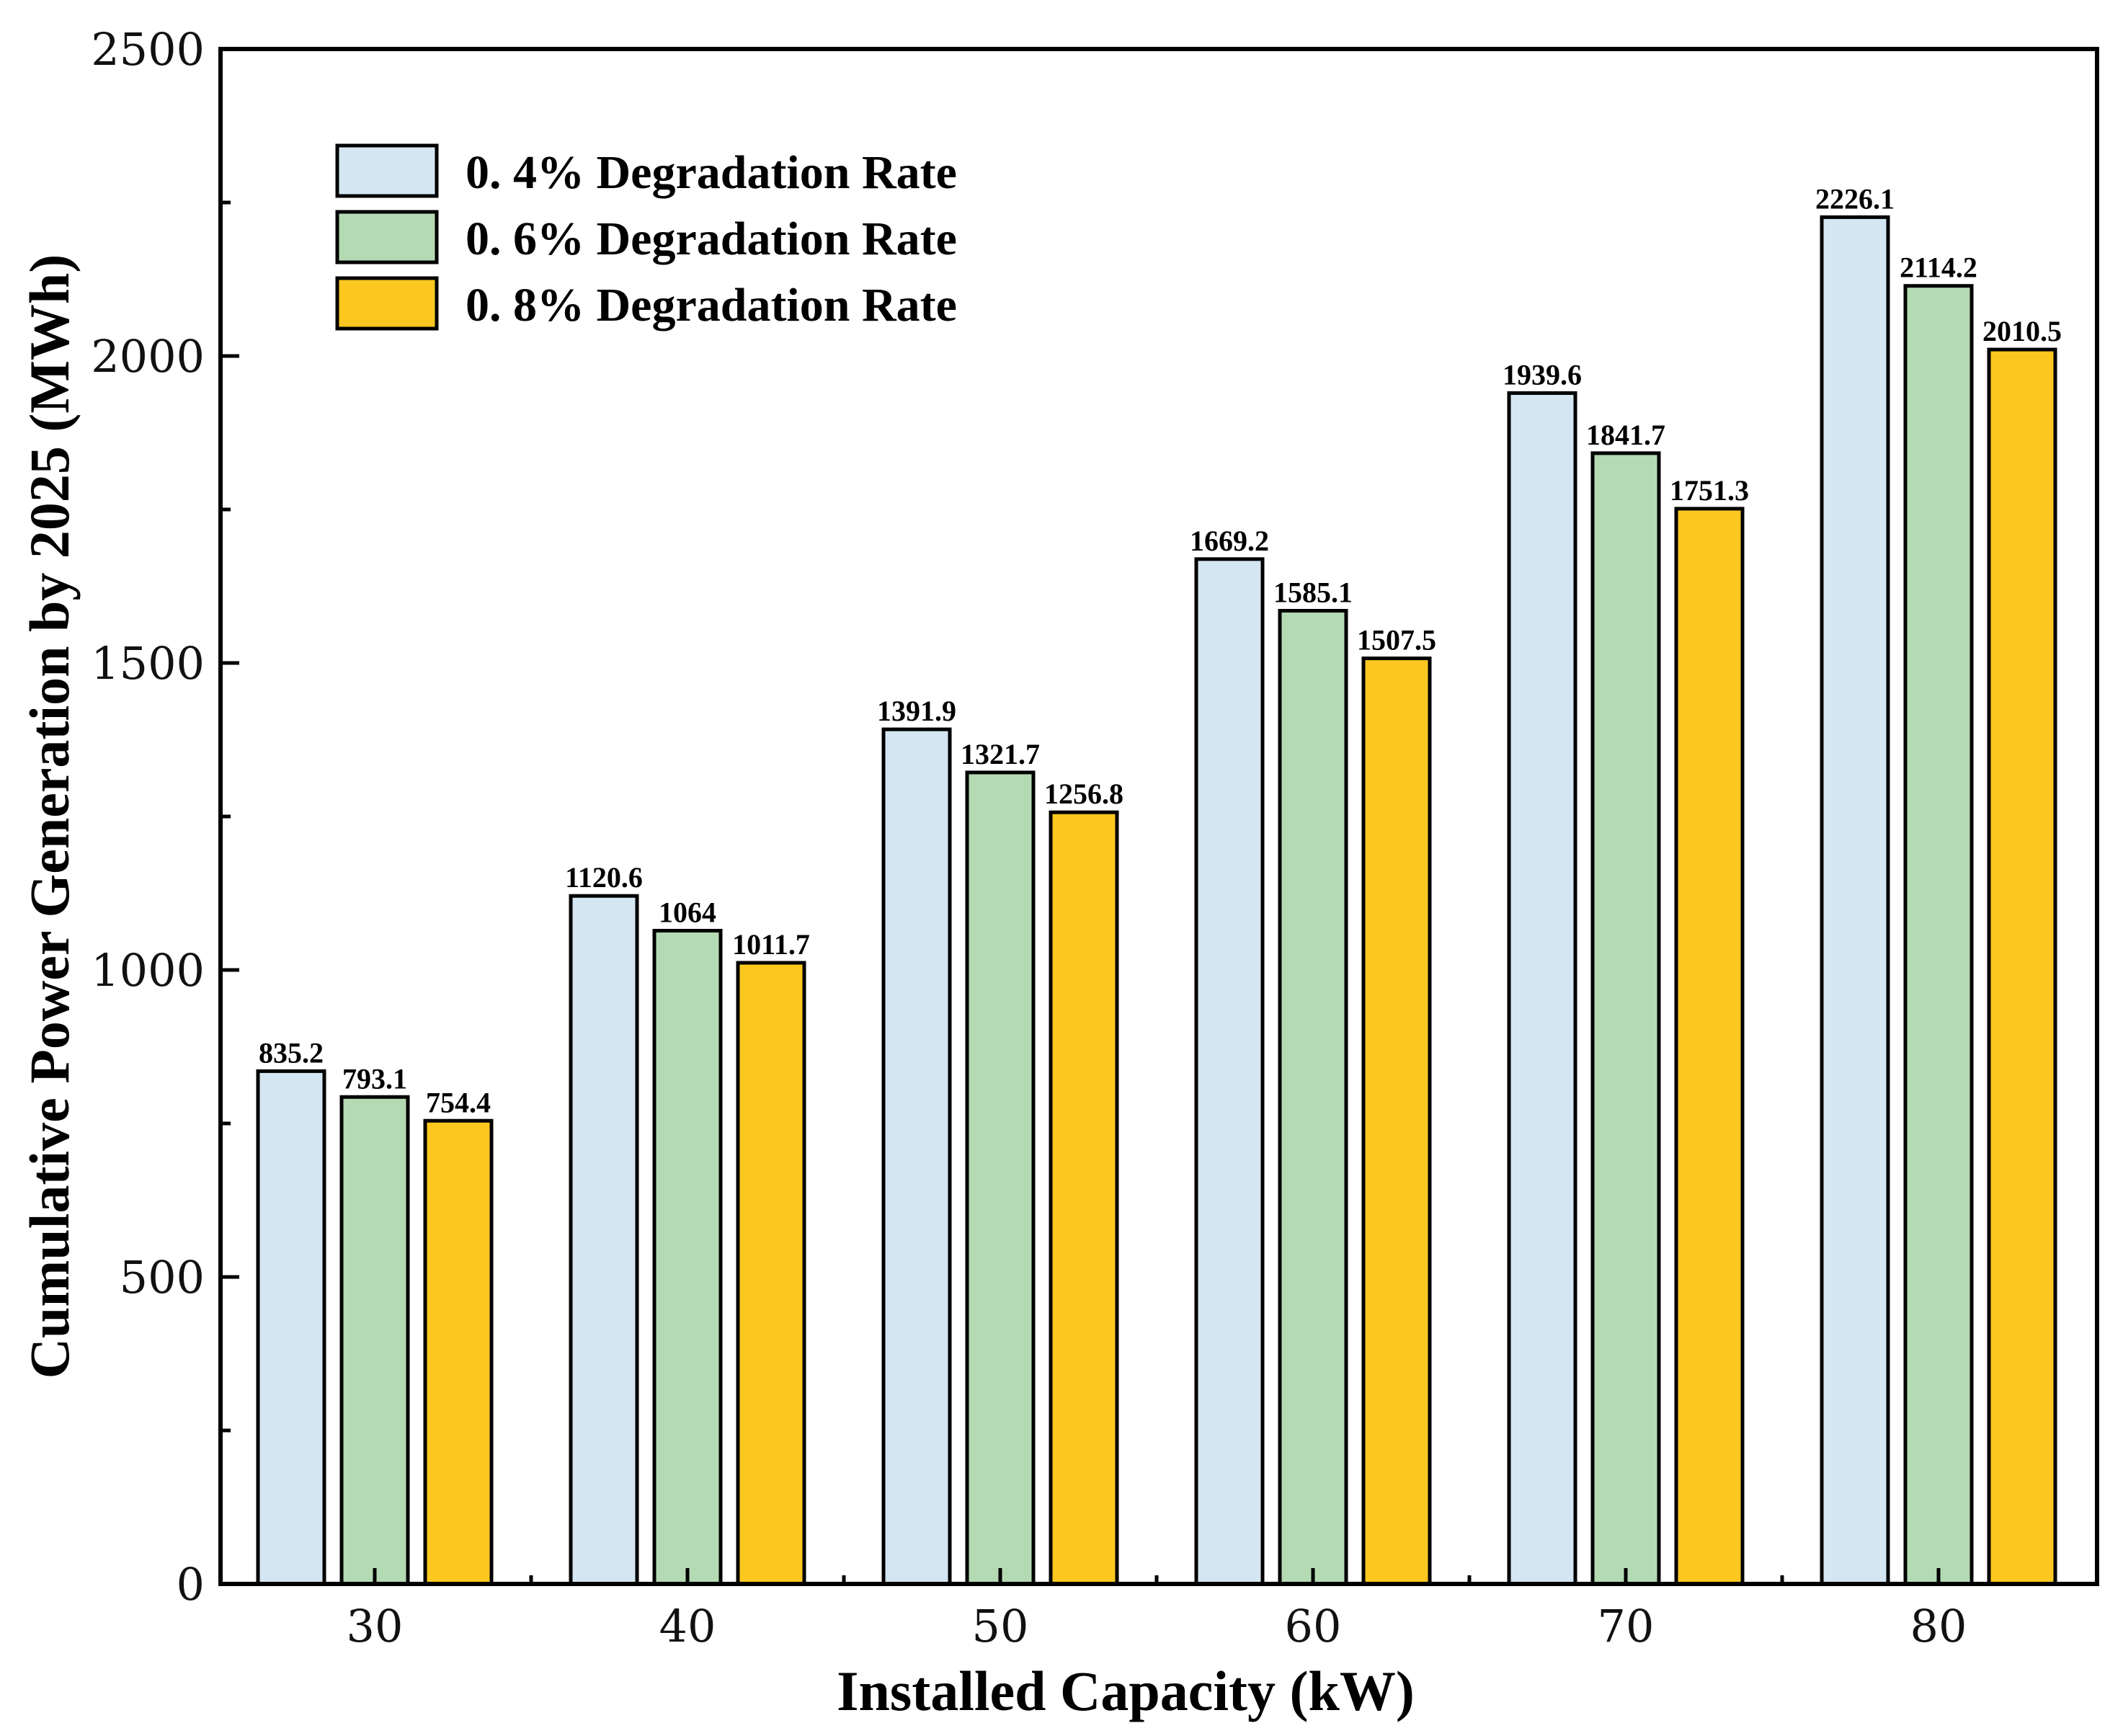 The width and height of the screenshot is (2123, 1736). What do you see at coordinates (1855, 199) in the screenshot?
I see `data-label: 2226.1` at bounding box center [1855, 199].